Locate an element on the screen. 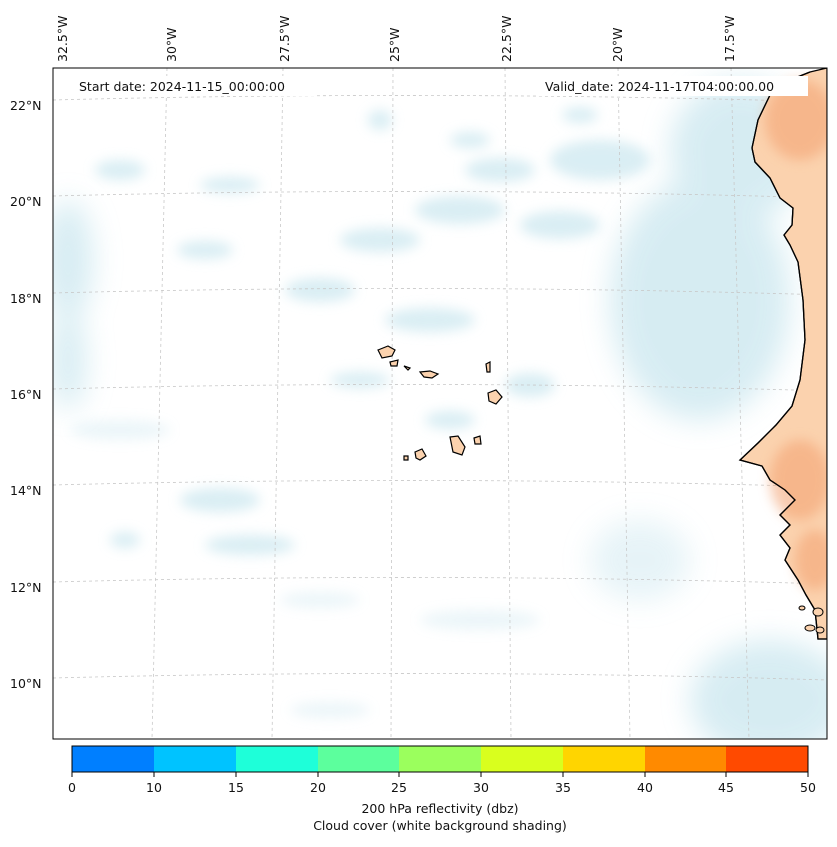 Image resolution: width=837 pixels, height=847 pixels. lat-label: 22°N is located at coordinates (26, 105).